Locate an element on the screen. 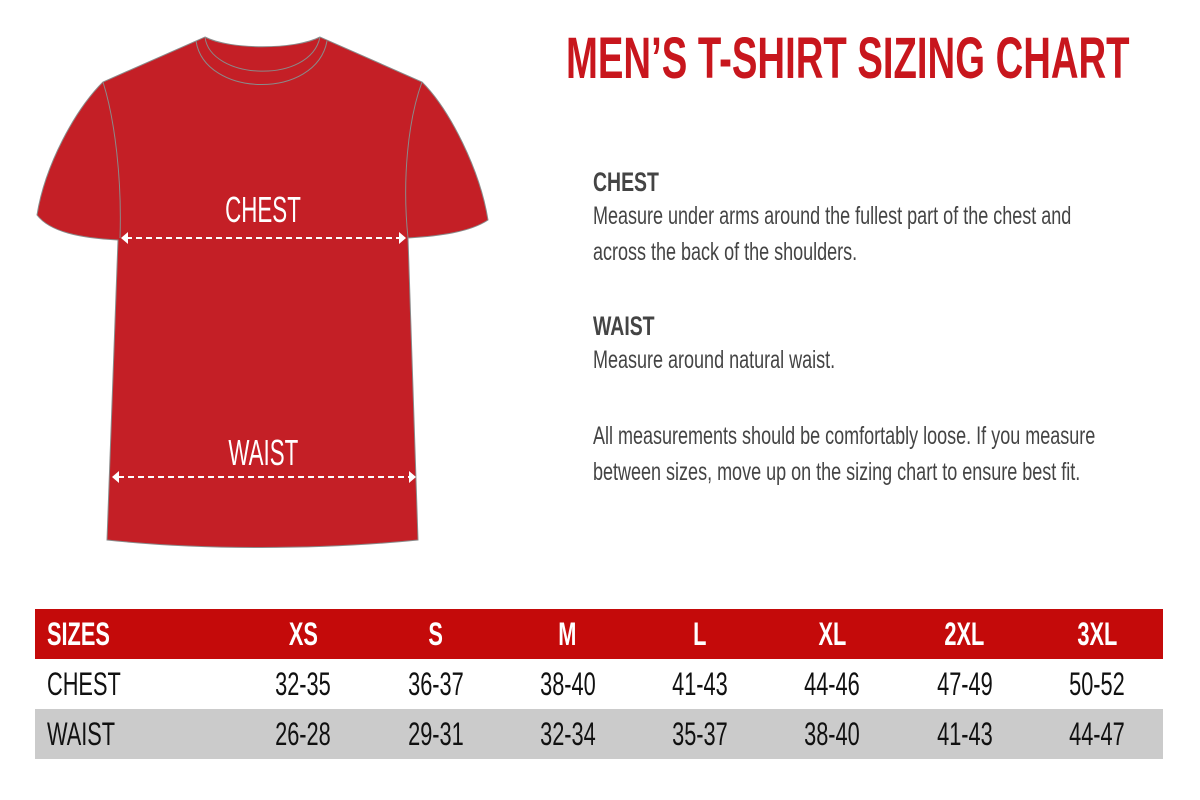 The image size is (1200, 800). page-title: MEN’S T-SHIRT SIZING CHART is located at coordinates (883, 59).